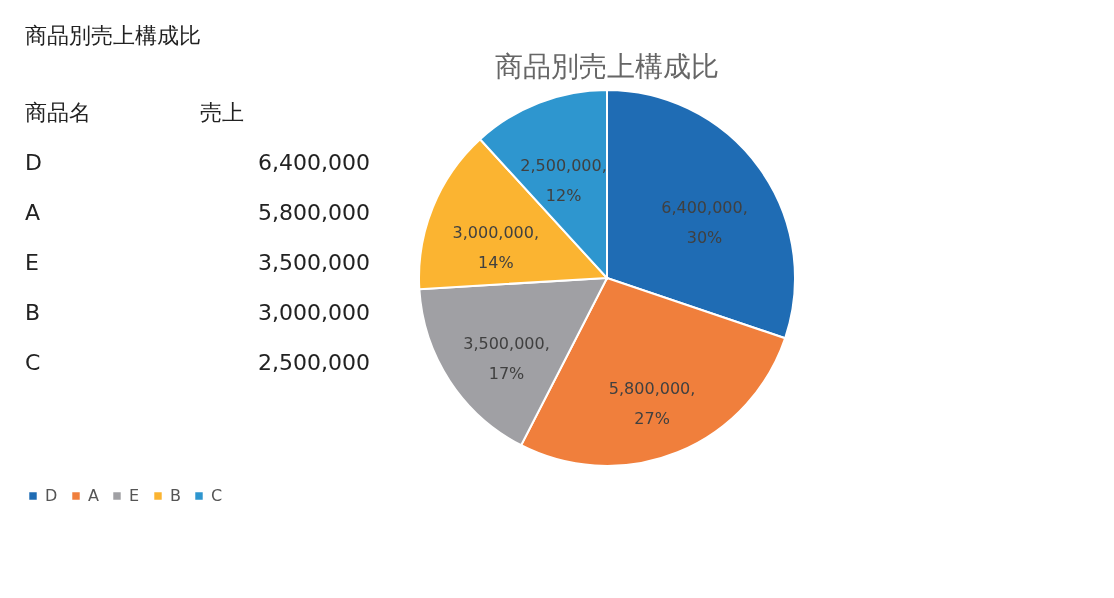 Image resolution: width=1114 pixels, height=598 pixels. I want to click on chart-title: 商品別売上構成比, so click(607, 66).